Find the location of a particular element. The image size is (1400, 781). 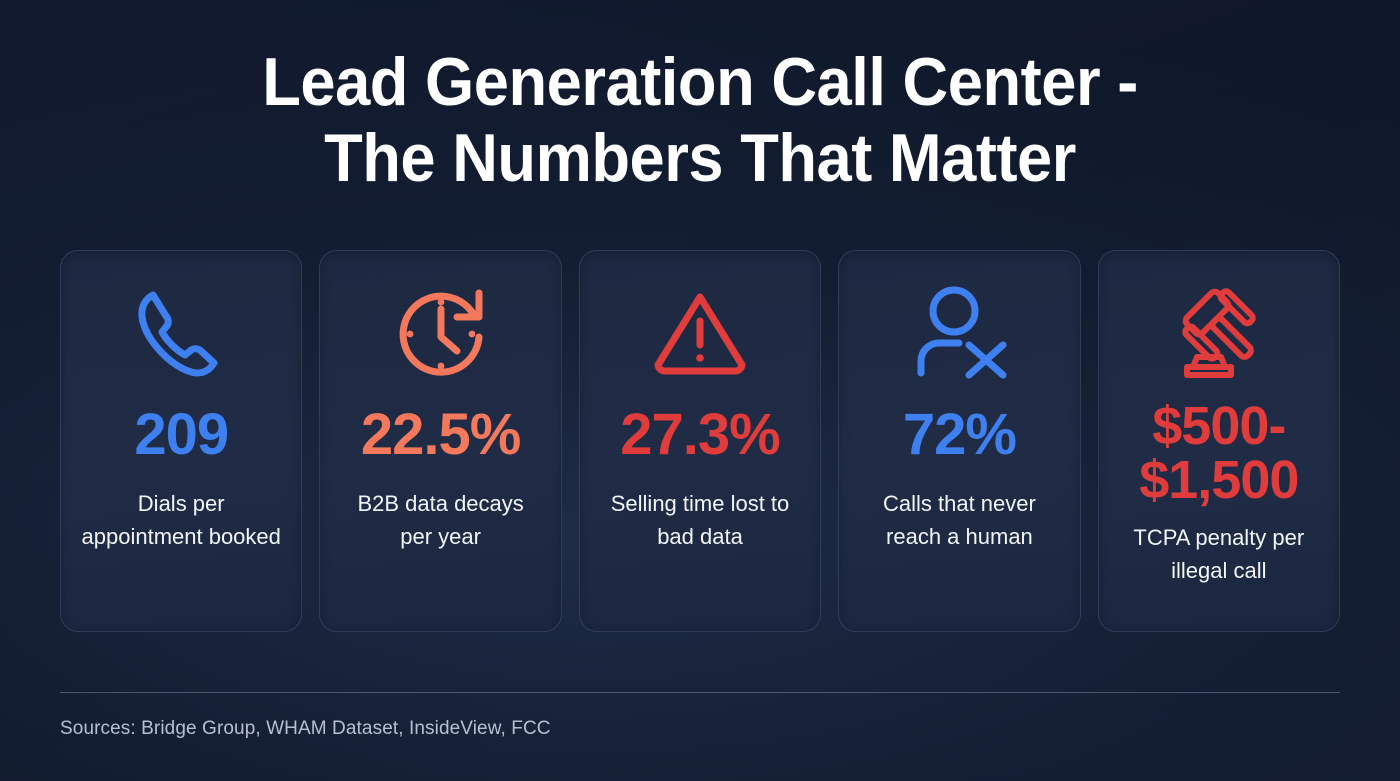

stat-card-unanswered-calls: 72% Calls that never reach a human is located at coordinates (959, 441).